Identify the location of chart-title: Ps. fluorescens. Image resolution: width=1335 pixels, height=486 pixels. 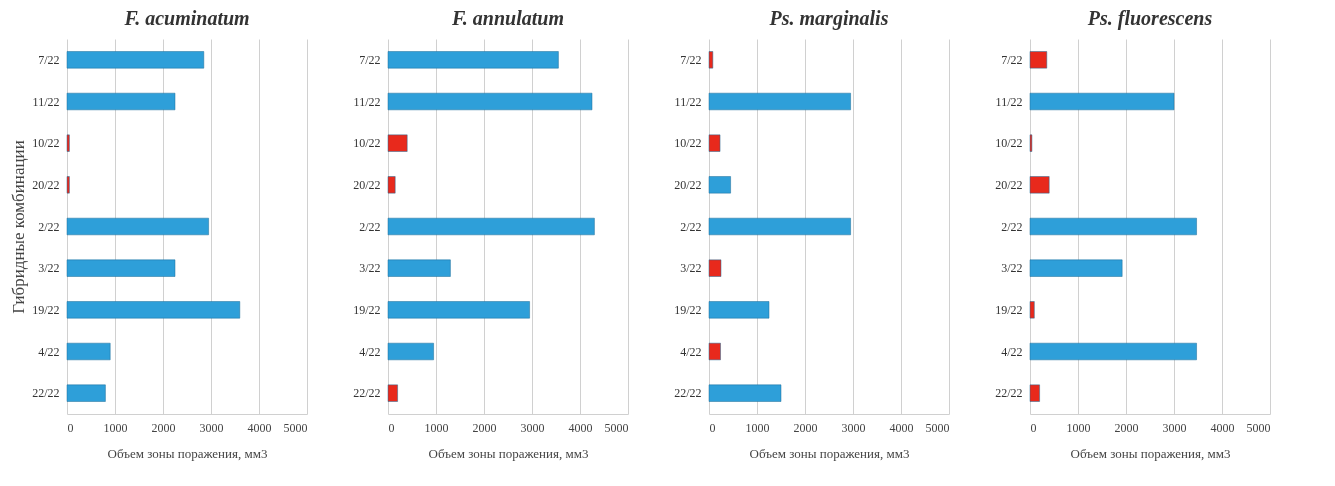
(1149, 18).